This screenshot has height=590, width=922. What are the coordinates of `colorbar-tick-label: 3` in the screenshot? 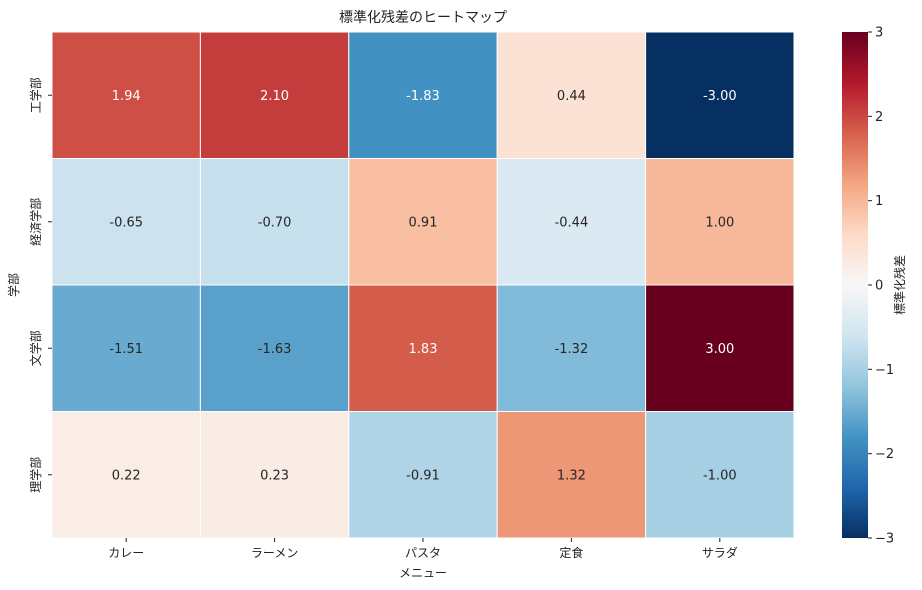 It's located at (879, 33).